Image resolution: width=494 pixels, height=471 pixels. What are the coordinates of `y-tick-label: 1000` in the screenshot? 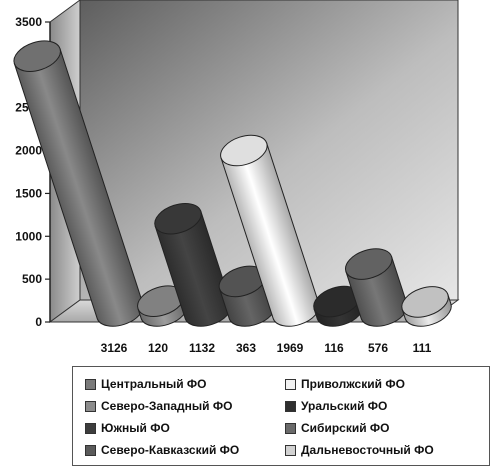 It's located at (28, 236).